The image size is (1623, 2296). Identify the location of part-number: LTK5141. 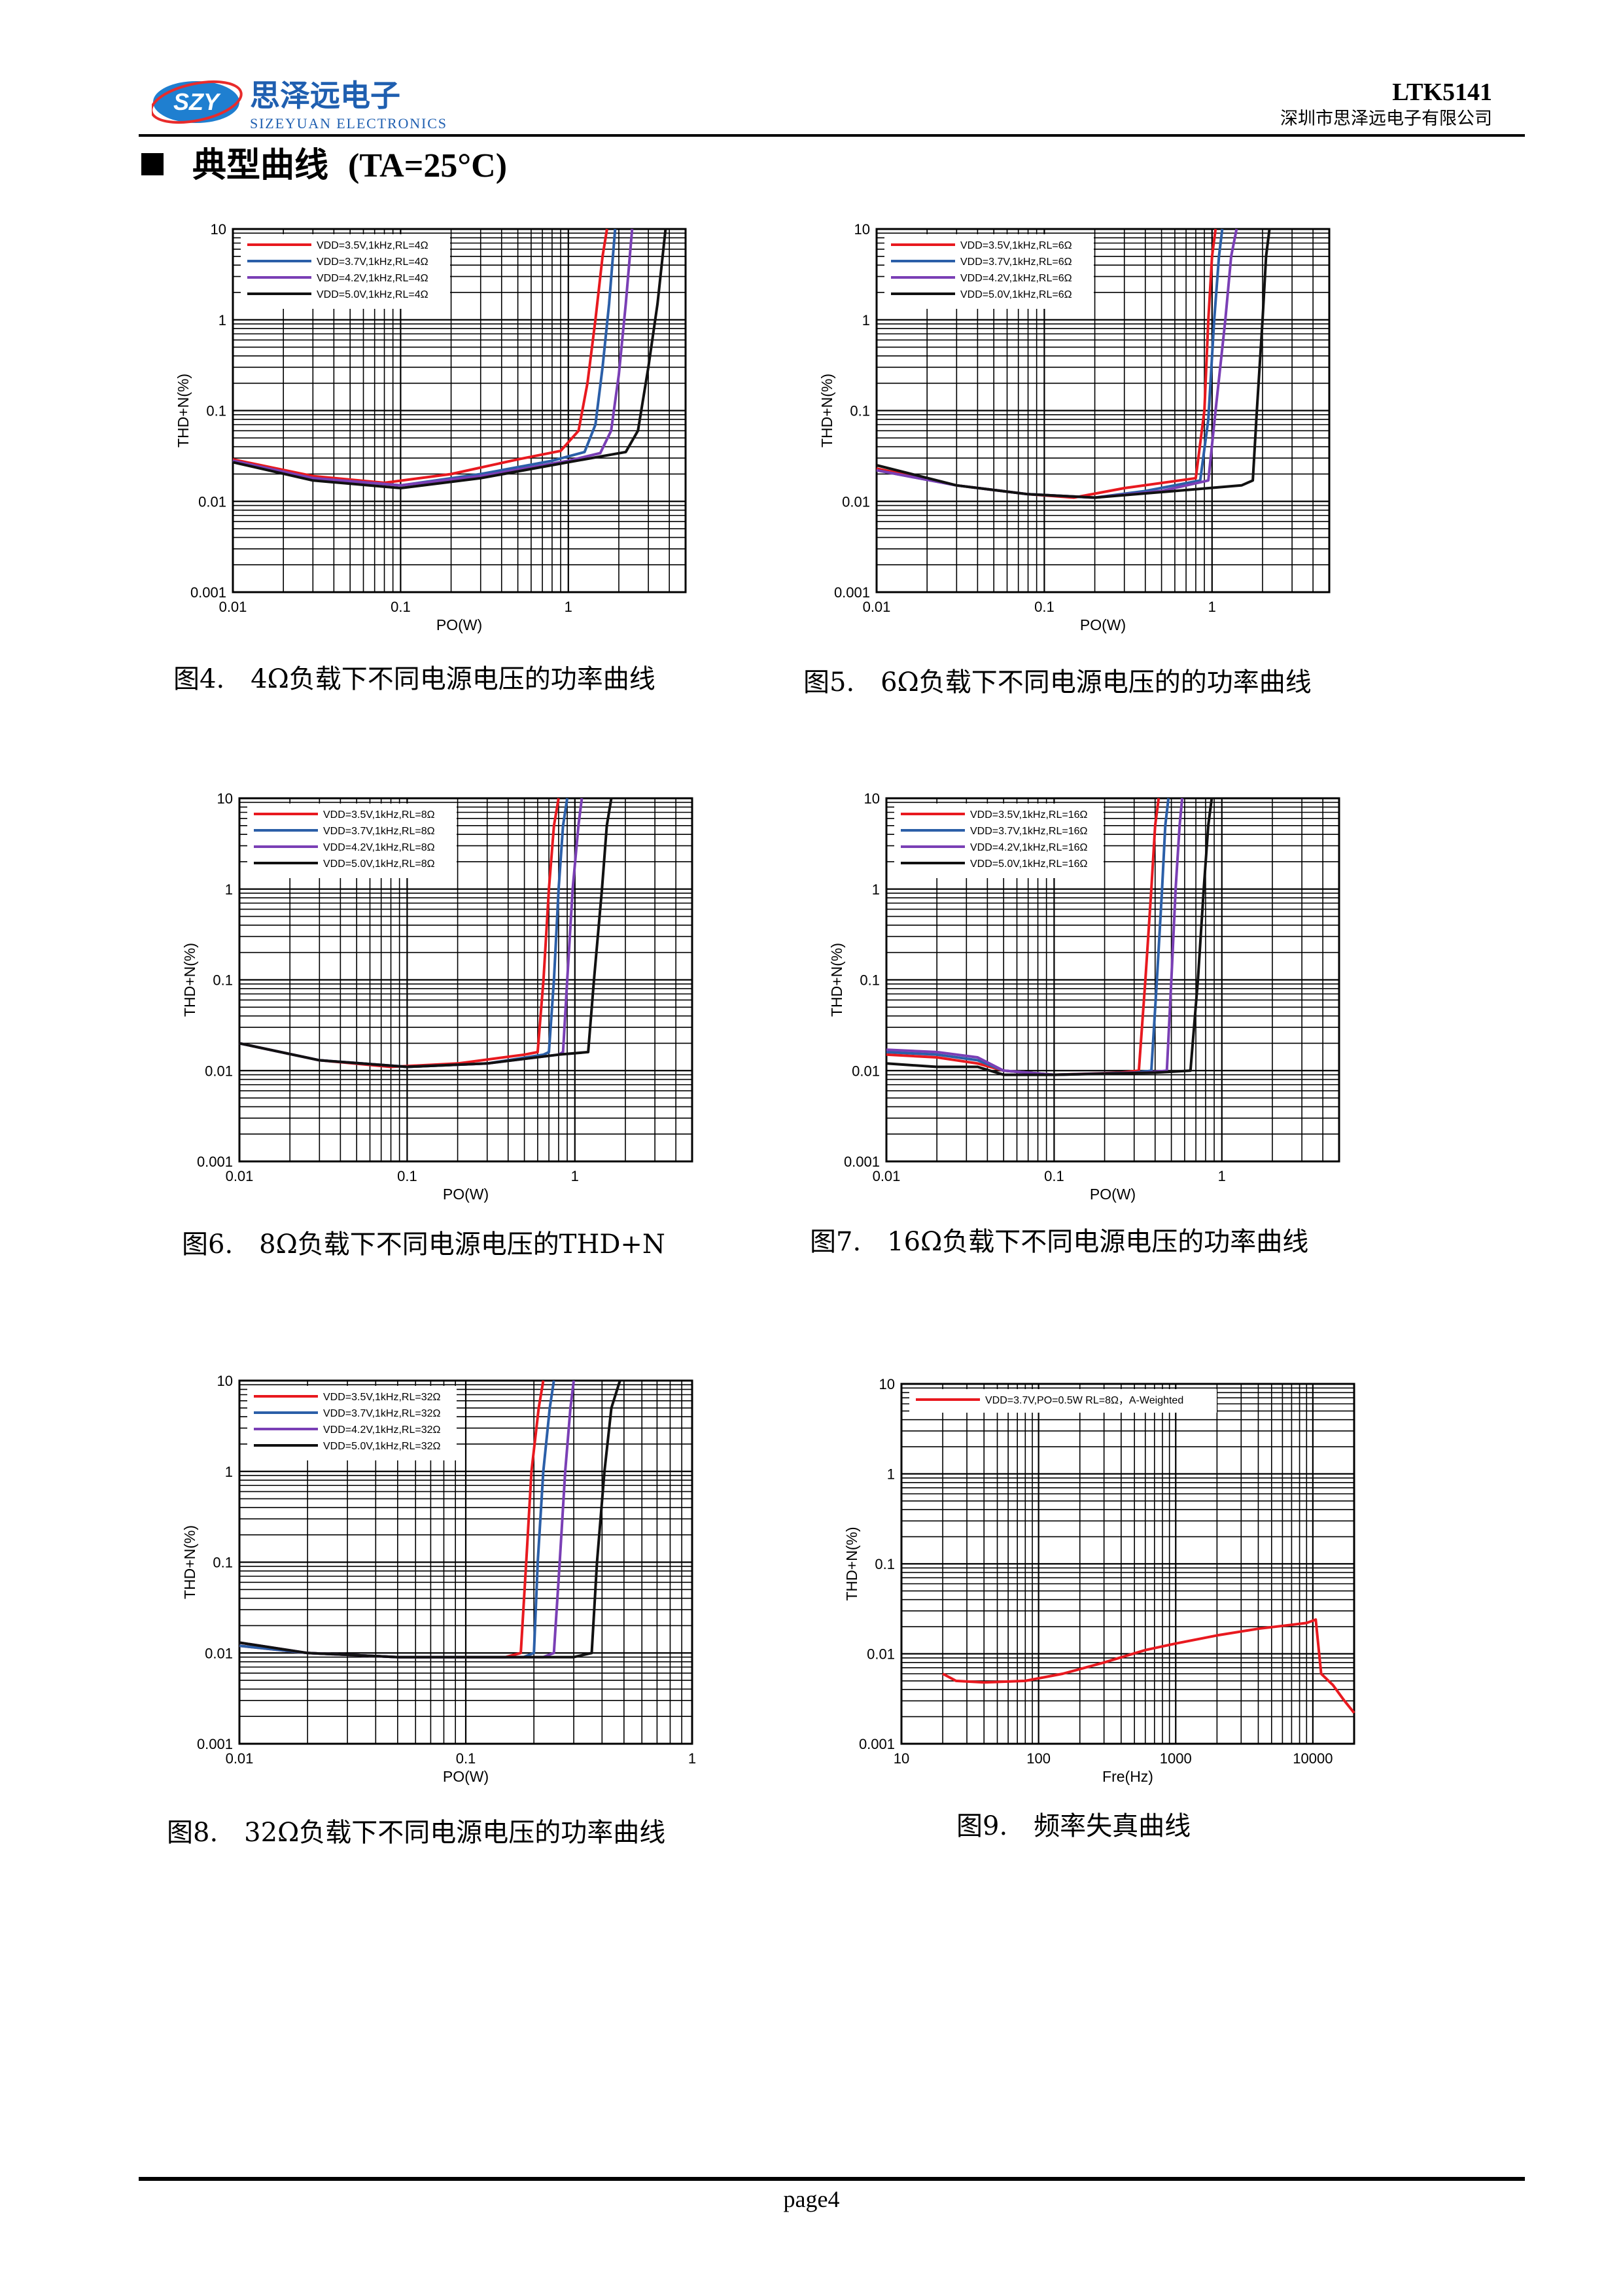
(1442, 92).